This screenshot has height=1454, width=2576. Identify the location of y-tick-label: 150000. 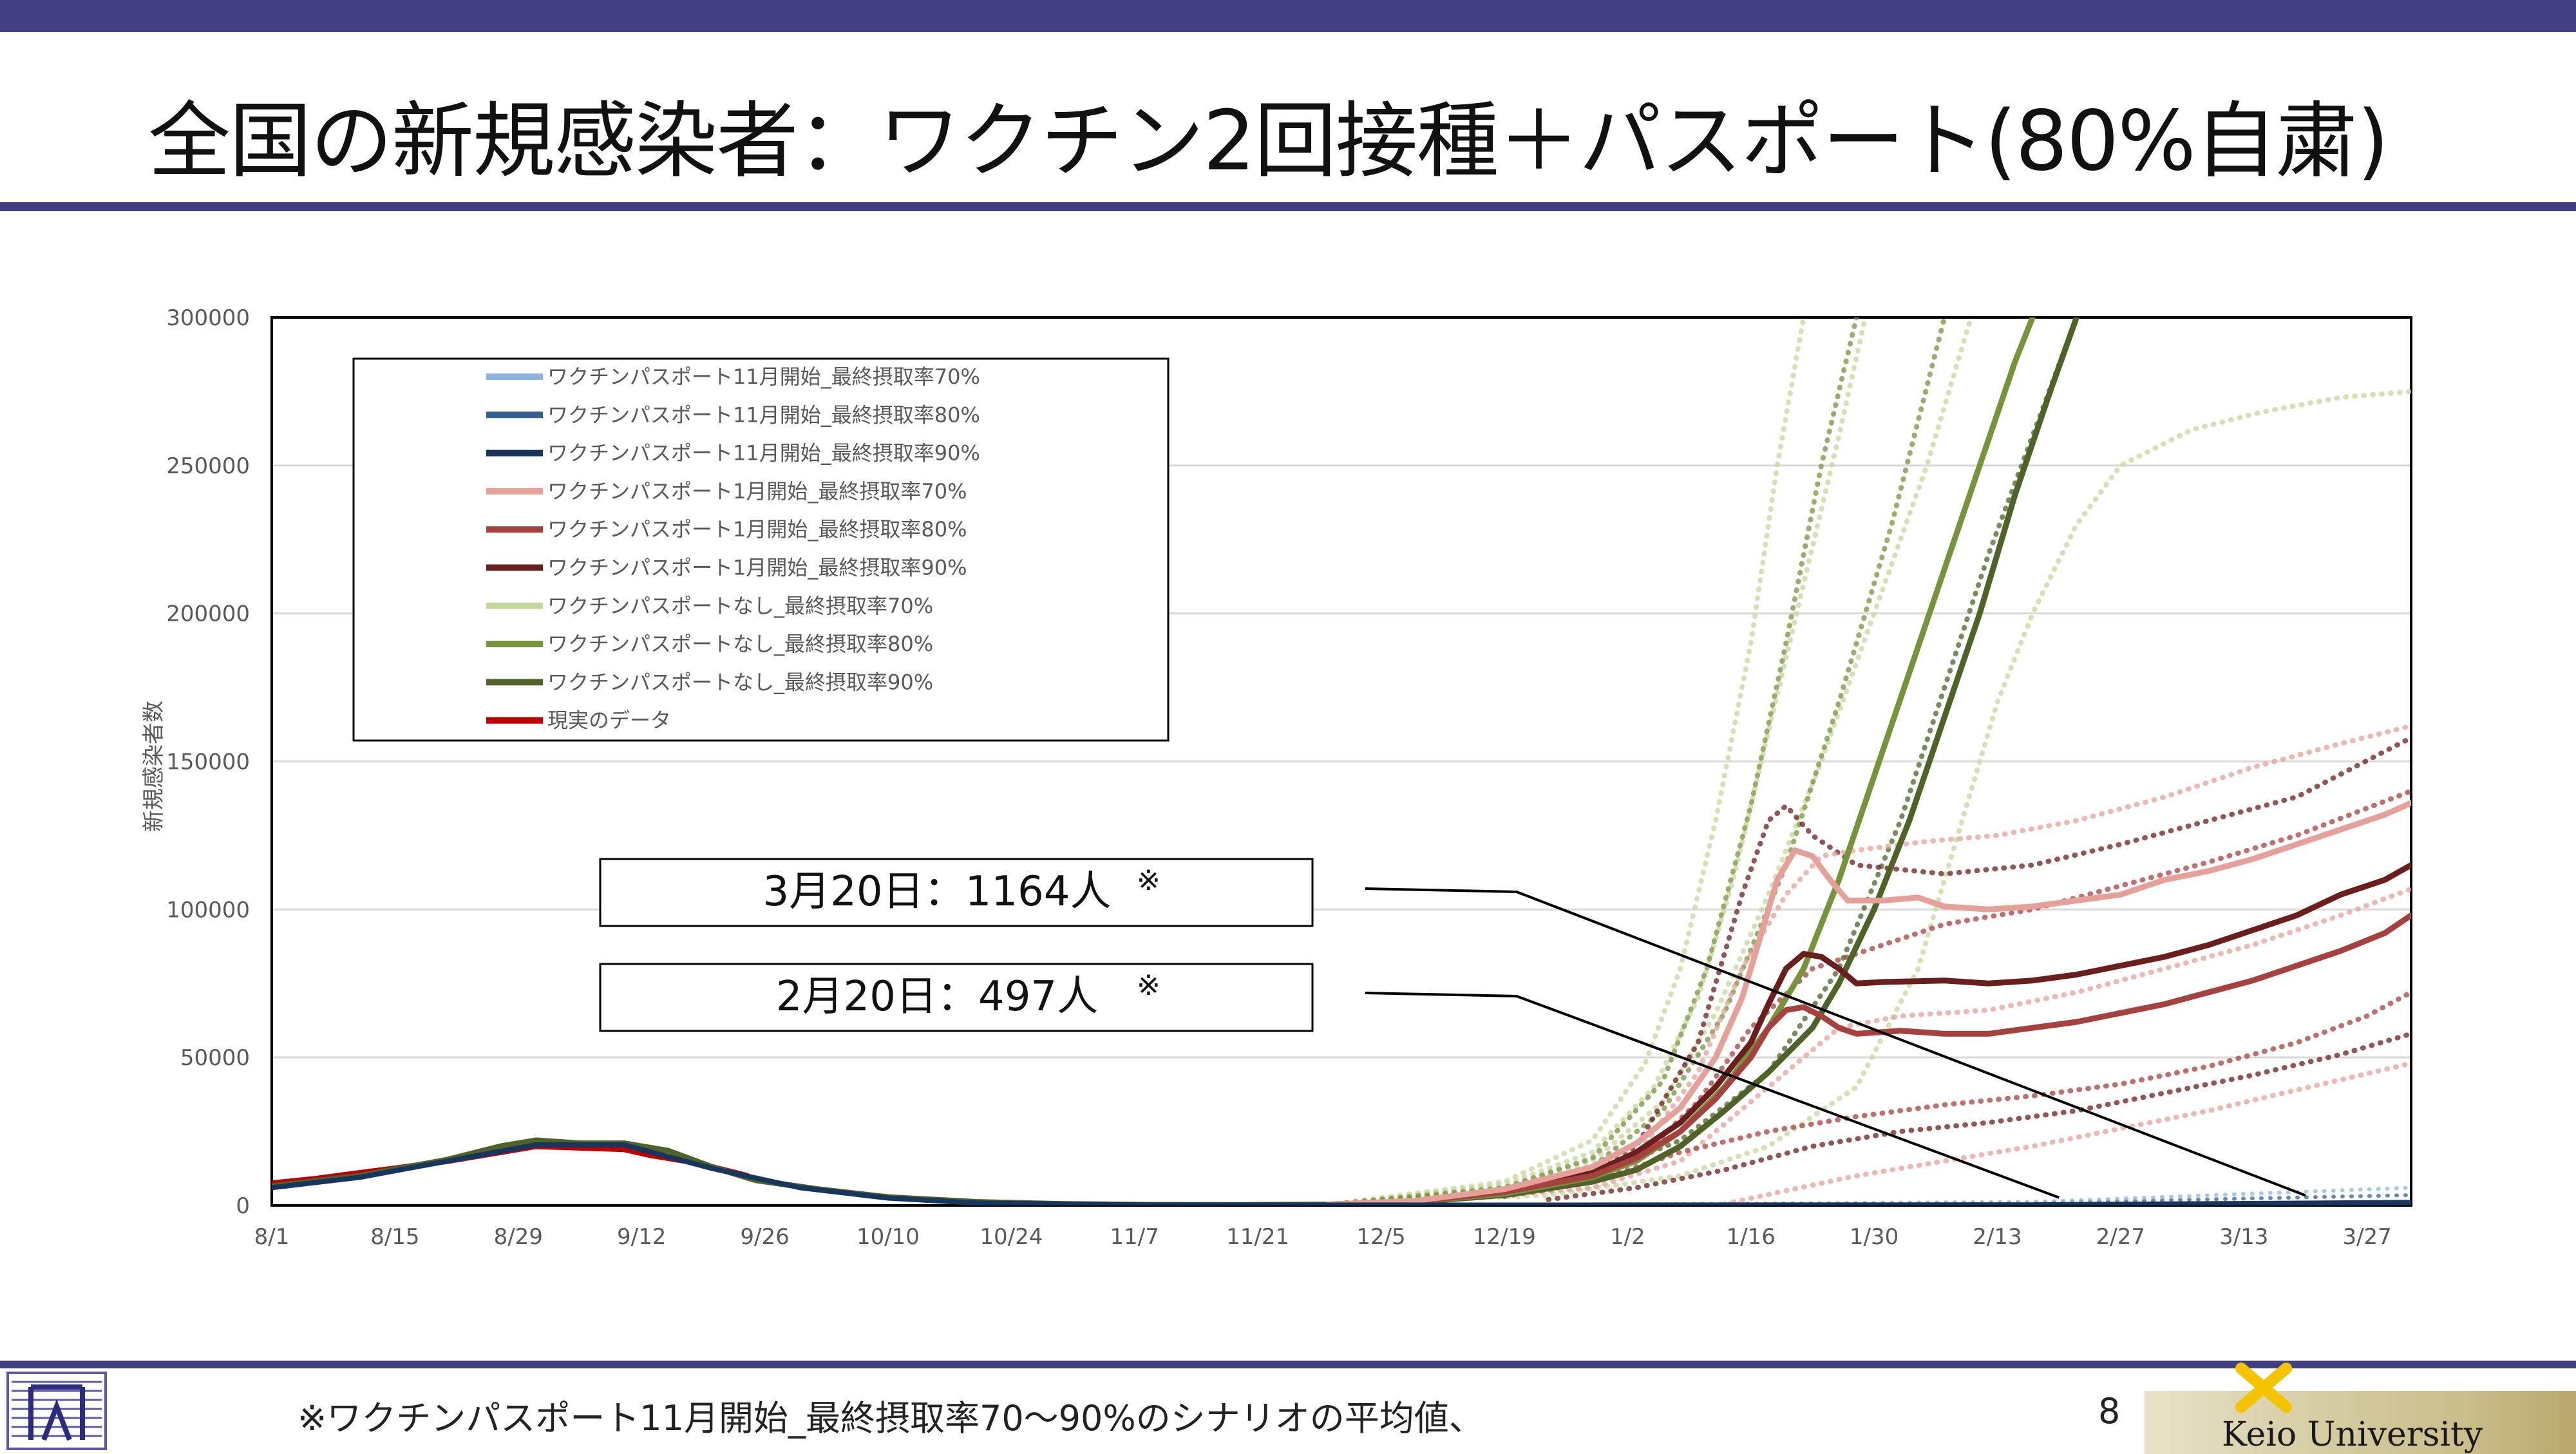
(208, 762).